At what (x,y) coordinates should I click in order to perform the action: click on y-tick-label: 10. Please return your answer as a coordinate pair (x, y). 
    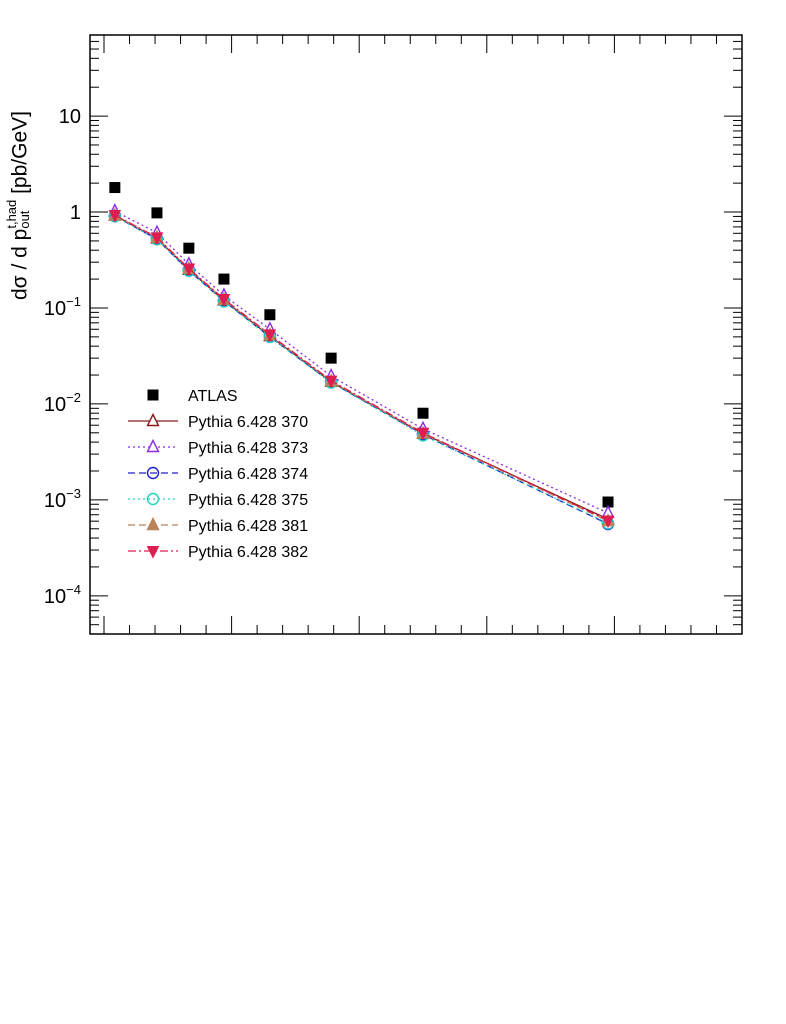
    Looking at the image, I should click on (70, 117).